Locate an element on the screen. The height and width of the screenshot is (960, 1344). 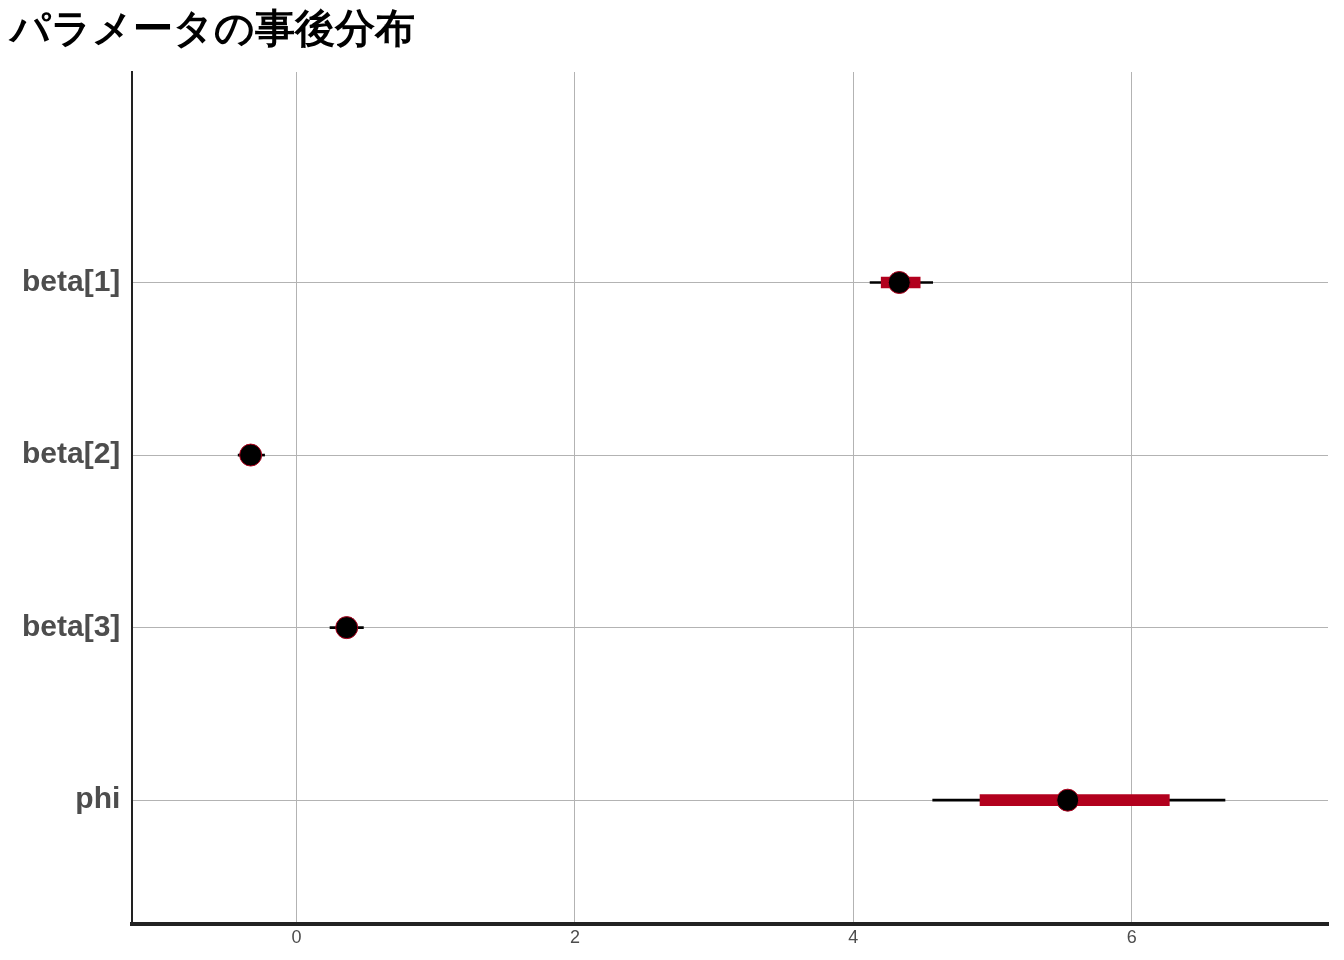
x-tick-label: 6 is located at coordinates (1131, 937).